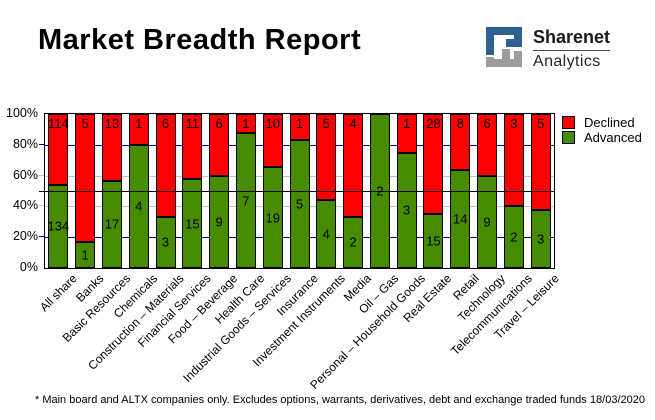  What do you see at coordinates (25, 236) in the screenshot?
I see `y-axis-label: 20%` at bounding box center [25, 236].